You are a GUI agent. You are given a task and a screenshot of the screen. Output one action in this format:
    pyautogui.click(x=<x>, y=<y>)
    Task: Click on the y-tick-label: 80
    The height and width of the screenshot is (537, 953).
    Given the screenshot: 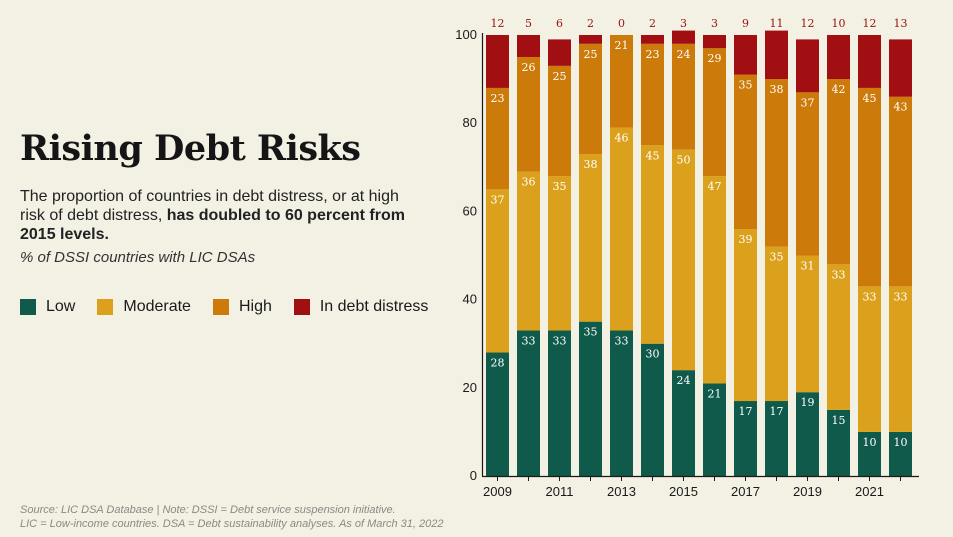 What is the action you would take?
    pyautogui.click(x=470, y=122)
    